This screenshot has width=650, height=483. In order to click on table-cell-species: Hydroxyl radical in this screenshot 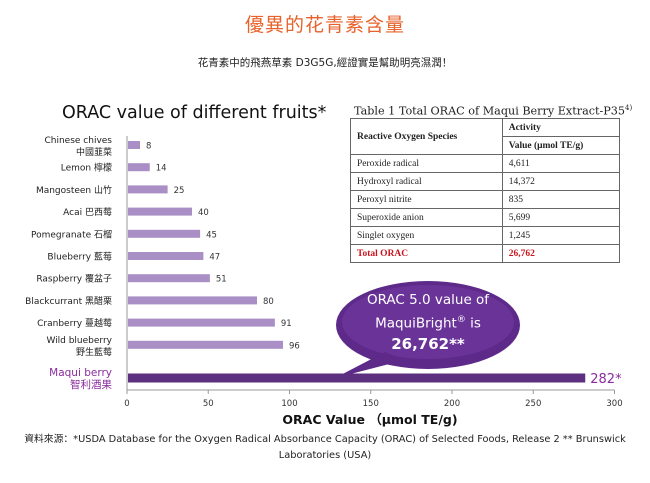, I will do `click(426, 181)`.